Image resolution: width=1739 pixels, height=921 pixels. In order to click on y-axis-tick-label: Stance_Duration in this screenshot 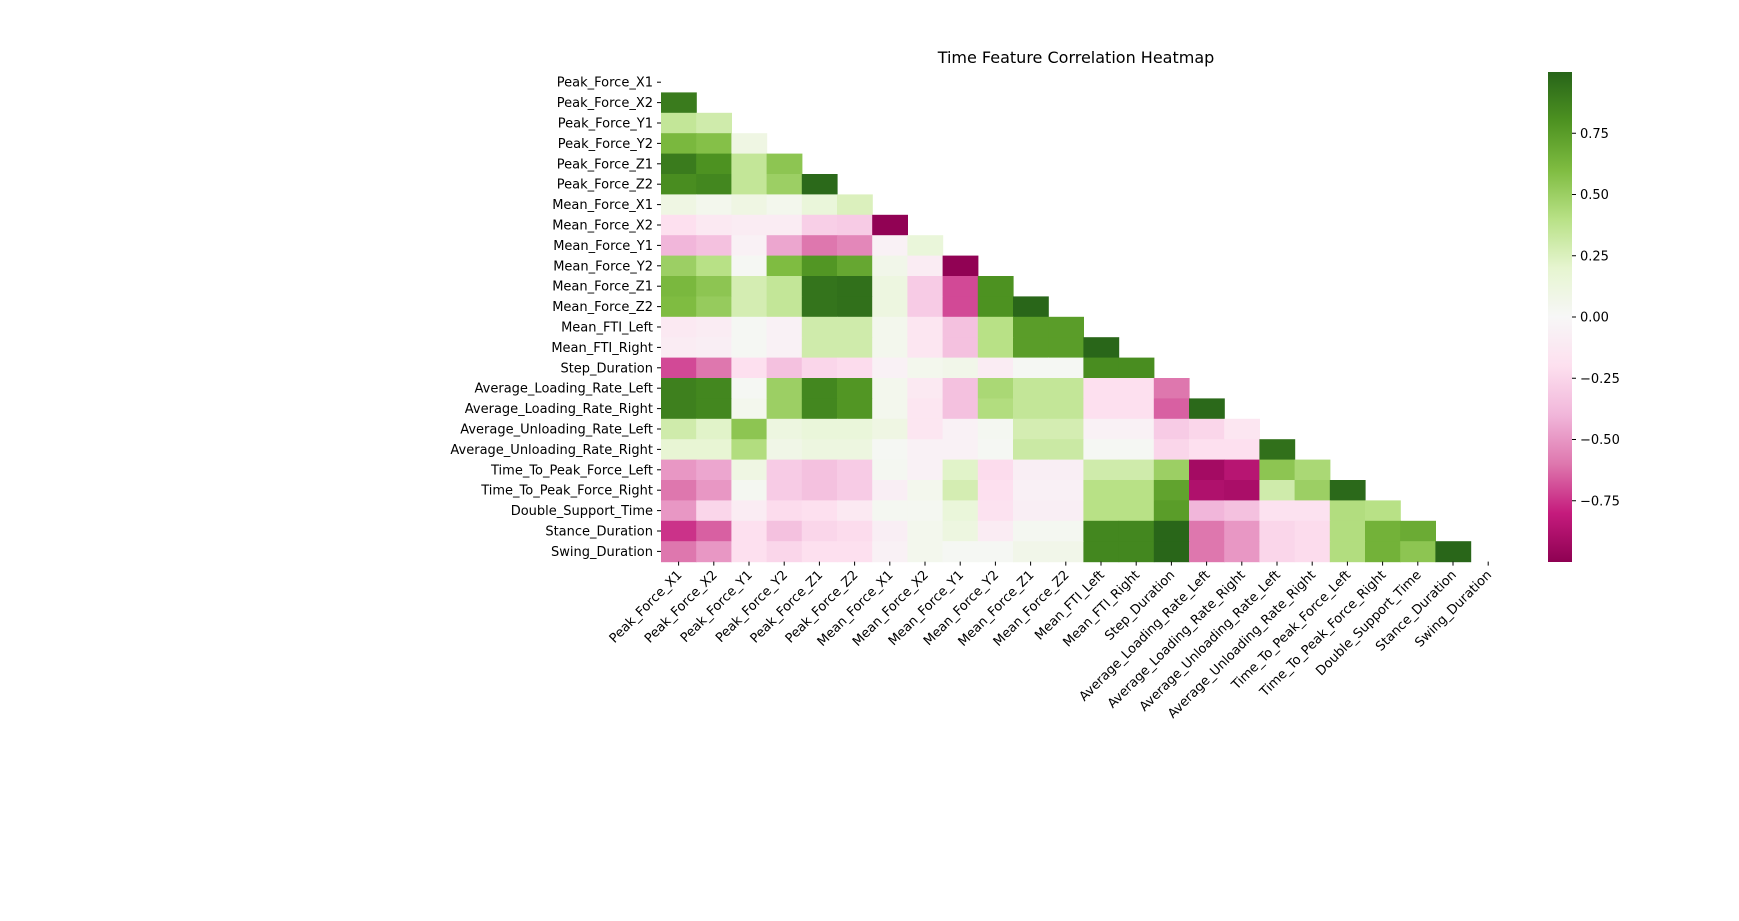, I will do `click(599, 532)`.